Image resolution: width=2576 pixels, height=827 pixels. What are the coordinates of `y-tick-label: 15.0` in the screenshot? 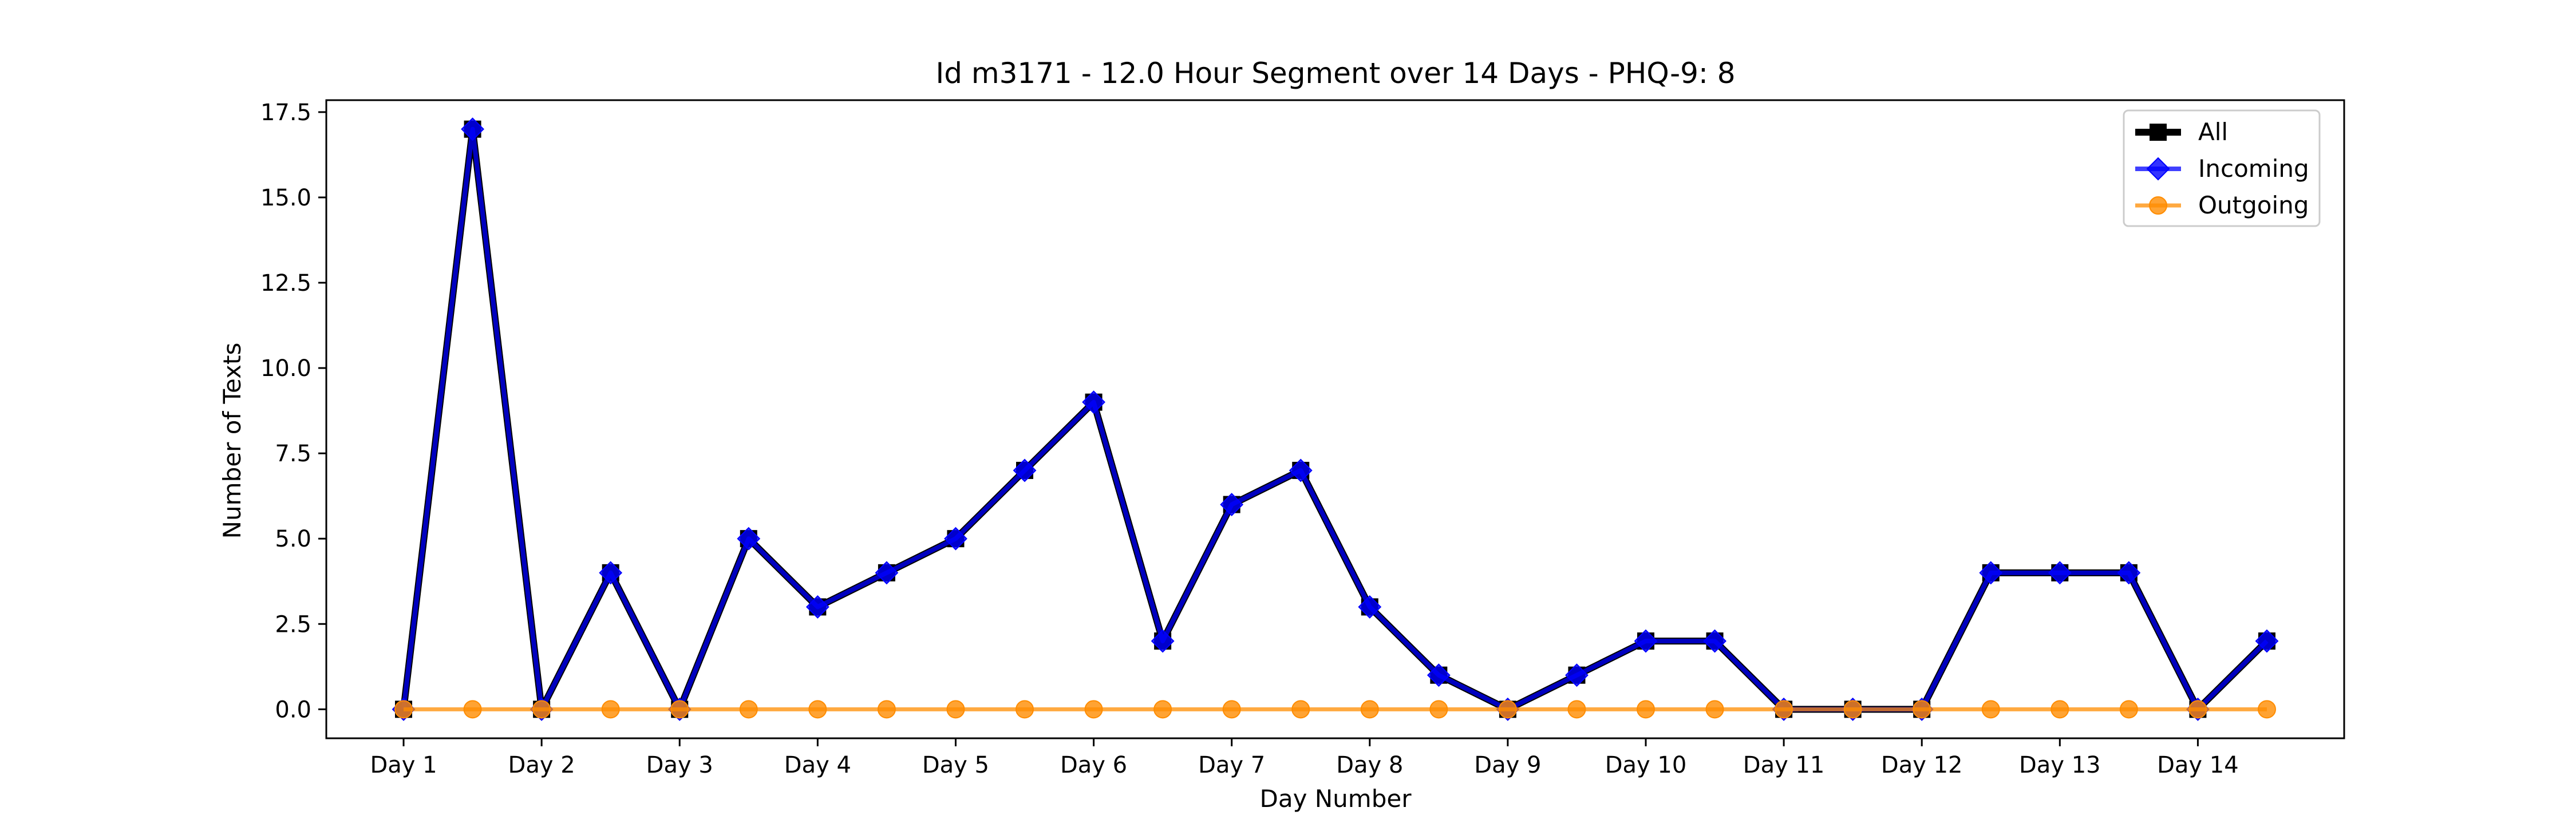 It's located at (285, 198).